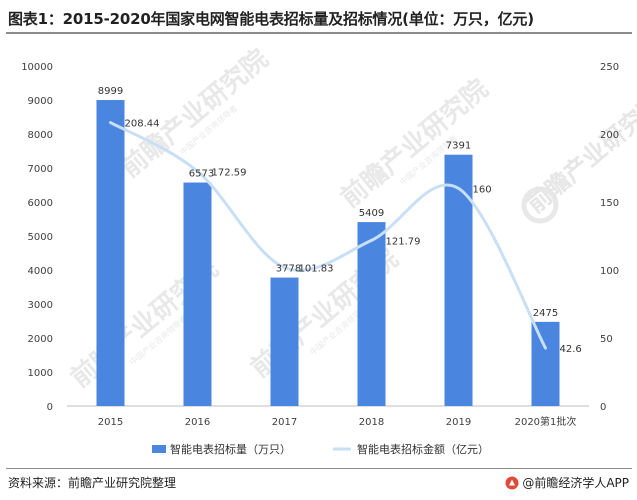 This screenshot has height=500, width=637. Describe the element at coordinates (606, 339) in the screenshot. I see `y-right-tick-label: 50` at that location.